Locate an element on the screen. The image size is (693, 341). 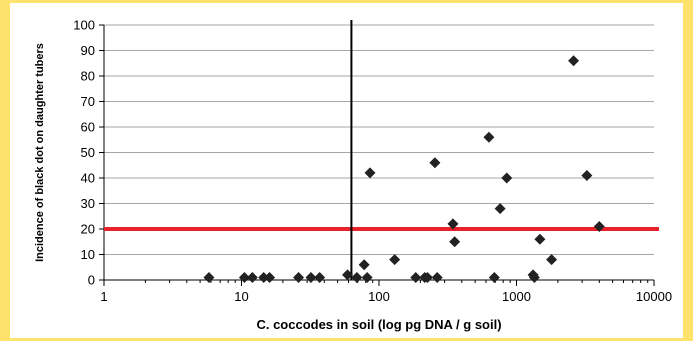
x-tick-label: 10 is located at coordinates (241, 296).